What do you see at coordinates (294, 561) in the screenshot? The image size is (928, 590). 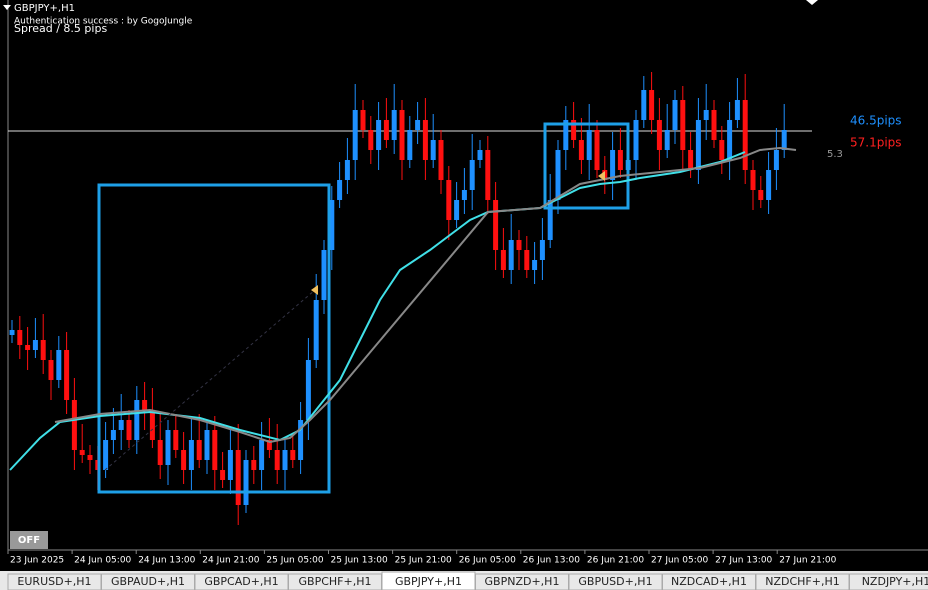 I see `time-label: 25 Jun 05:00` at bounding box center [294, 561].